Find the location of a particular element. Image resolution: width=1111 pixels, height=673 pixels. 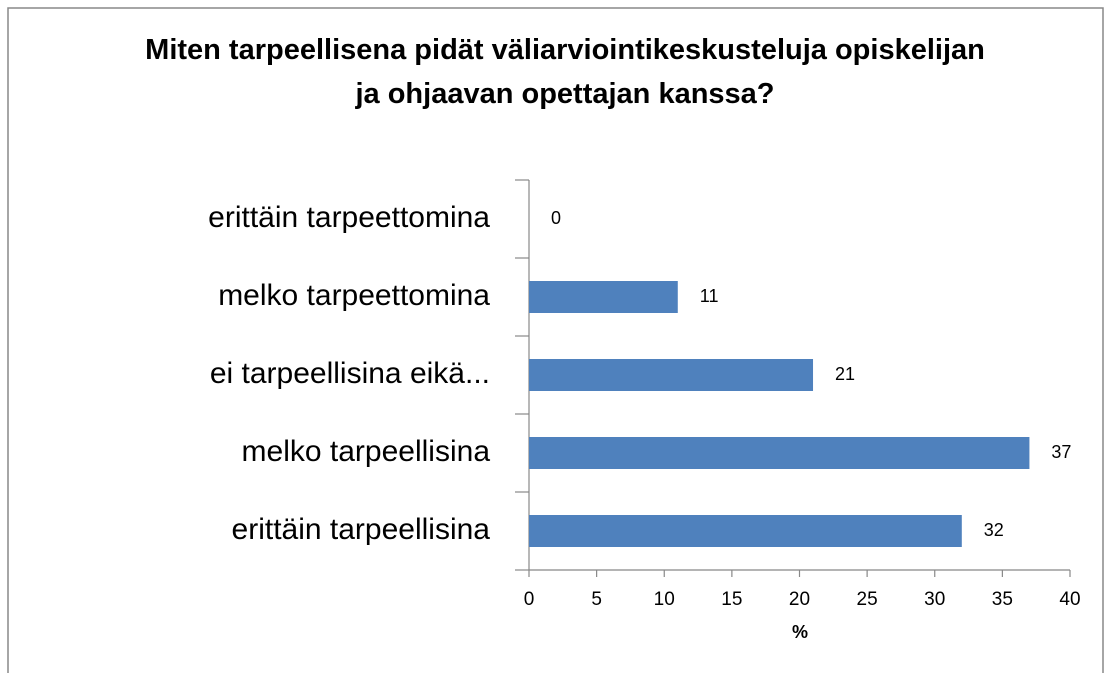

x-tick-label: 10 is located at coordinates (664, 599).